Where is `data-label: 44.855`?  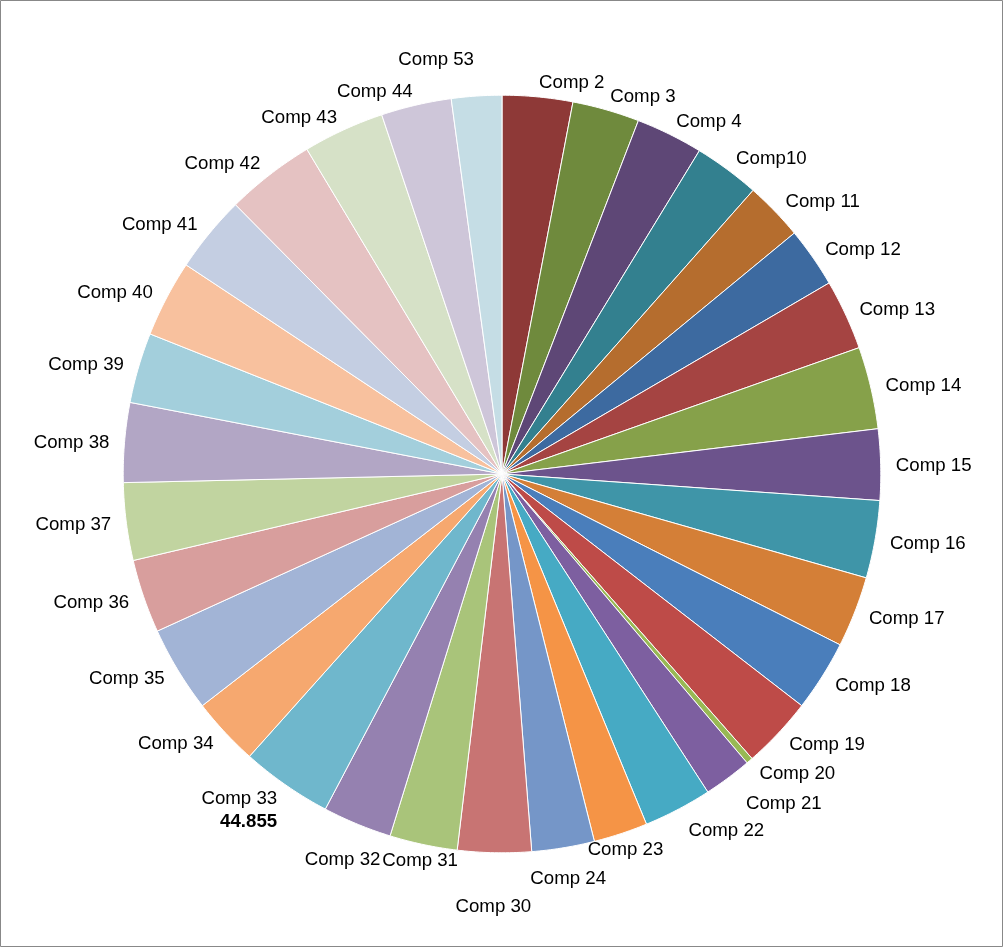
data-label: 44.855 is located at coordinates (249, 820).